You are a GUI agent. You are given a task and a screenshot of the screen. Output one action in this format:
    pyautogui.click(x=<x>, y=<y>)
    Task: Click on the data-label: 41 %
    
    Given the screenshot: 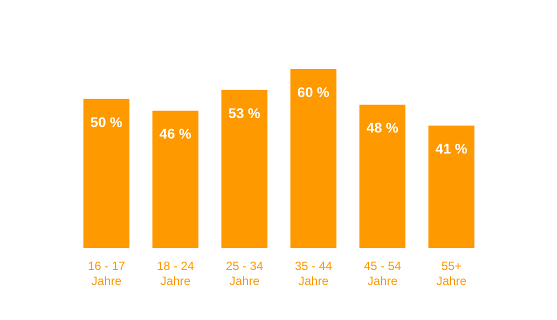 What is the action you would take?
    pyautogui.click(x=451, y=148)
    